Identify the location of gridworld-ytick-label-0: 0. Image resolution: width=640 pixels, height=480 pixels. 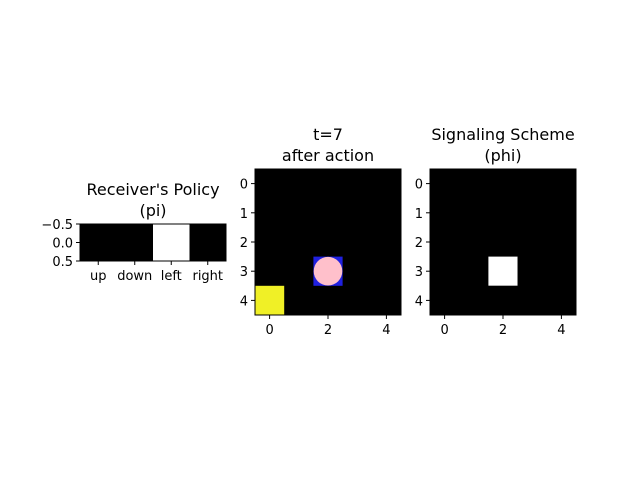
(244, 185).